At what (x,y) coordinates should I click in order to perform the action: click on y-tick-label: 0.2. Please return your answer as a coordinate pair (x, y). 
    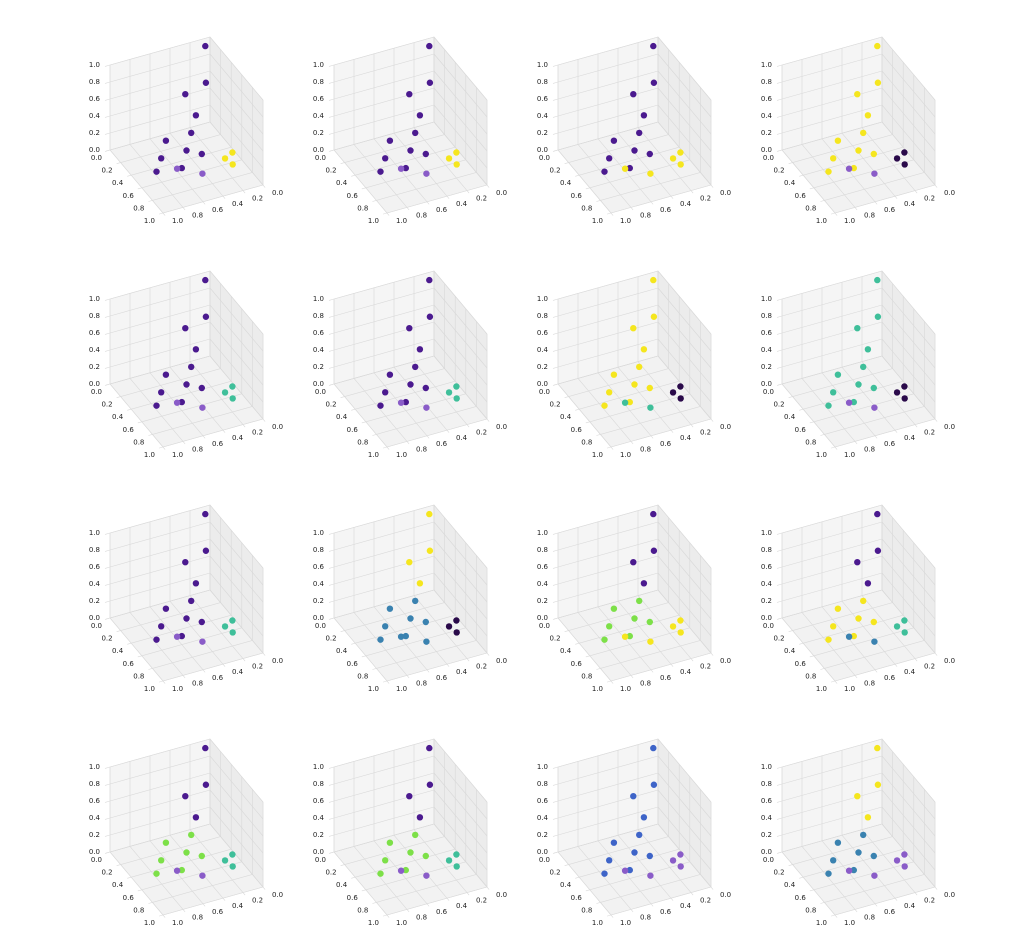
    Looking at the image, I should click on (481, 901).